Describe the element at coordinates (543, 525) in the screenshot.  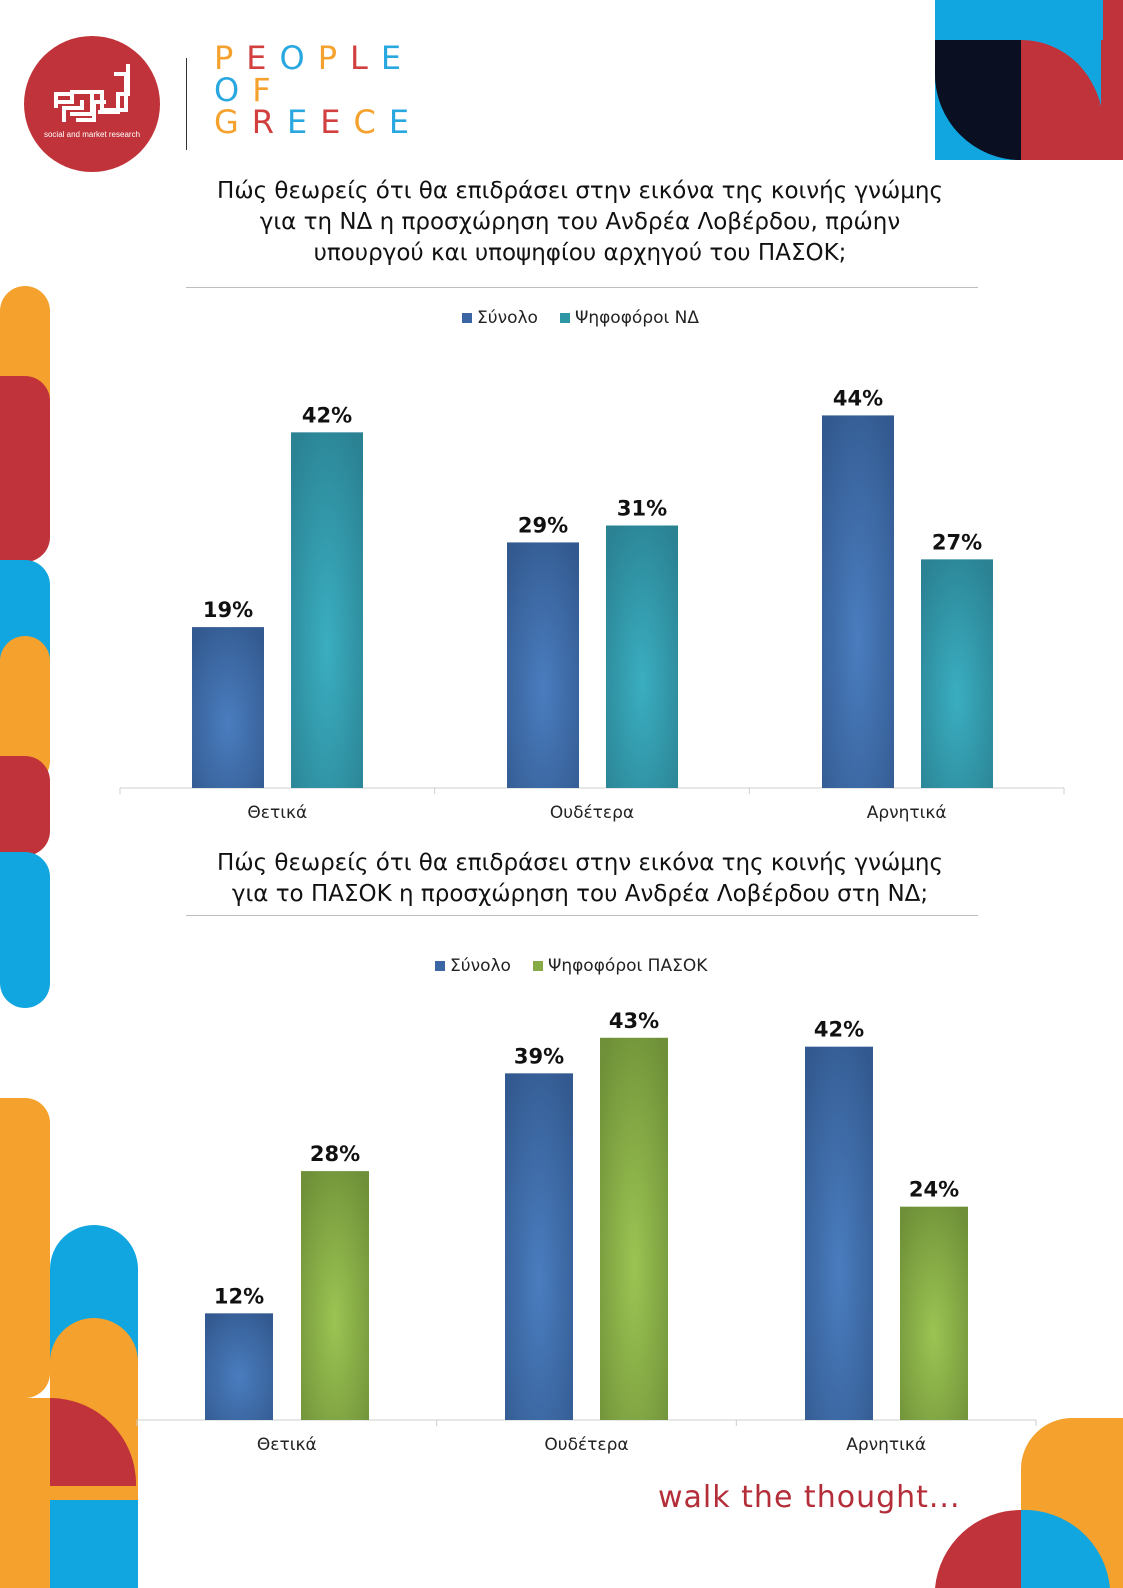
I see `data-label: 29%` at that location.